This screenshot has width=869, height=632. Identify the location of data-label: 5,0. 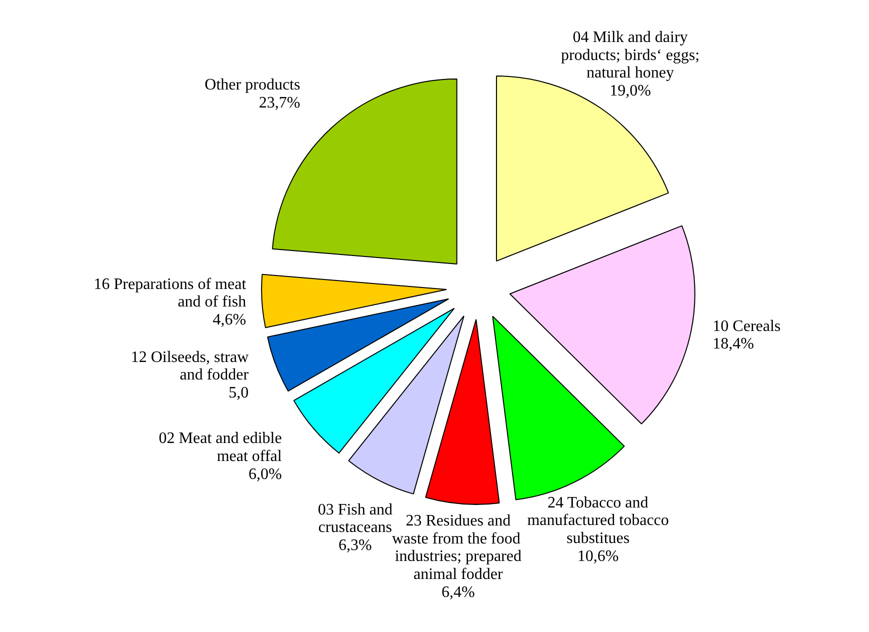
(238, 393).